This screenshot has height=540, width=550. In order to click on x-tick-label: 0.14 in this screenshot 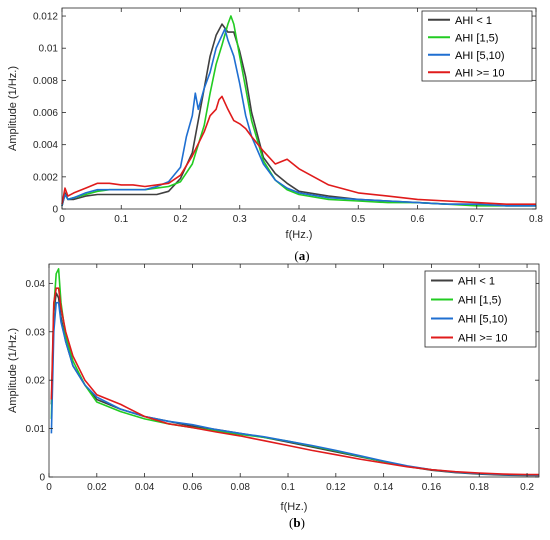, I will do `click(384, 487)`.